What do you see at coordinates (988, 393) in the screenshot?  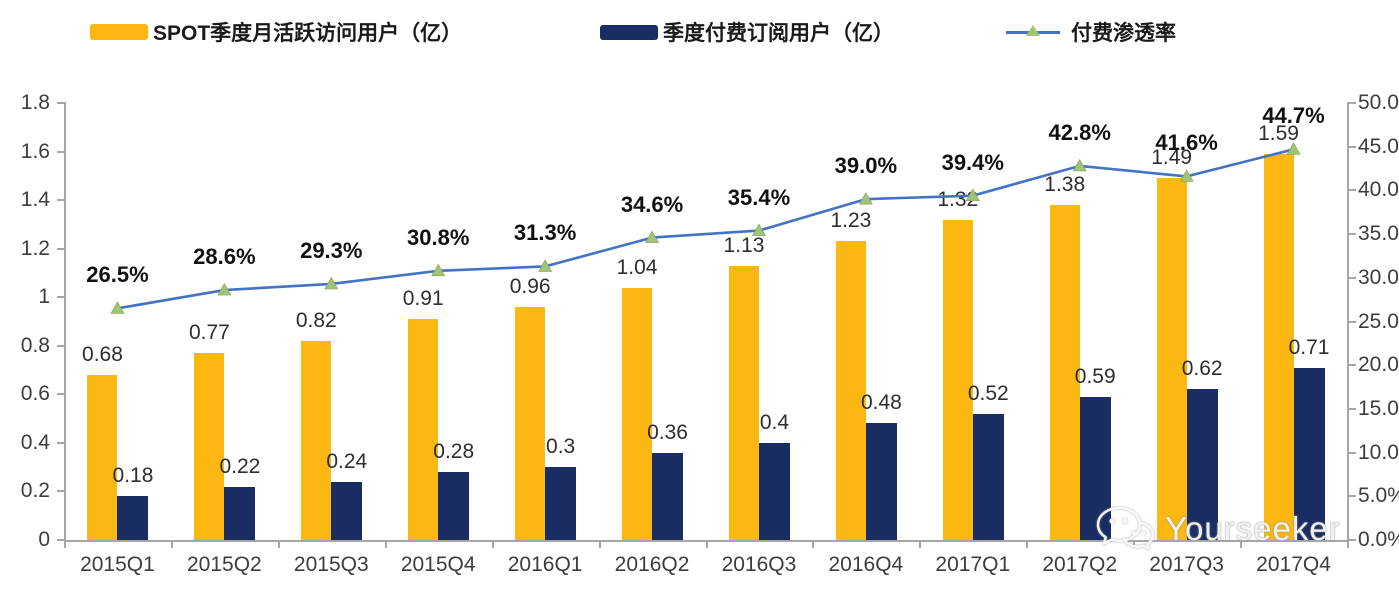 I see `subscriber-bar-value-label: 0.52` at bounding box center [988, 393].